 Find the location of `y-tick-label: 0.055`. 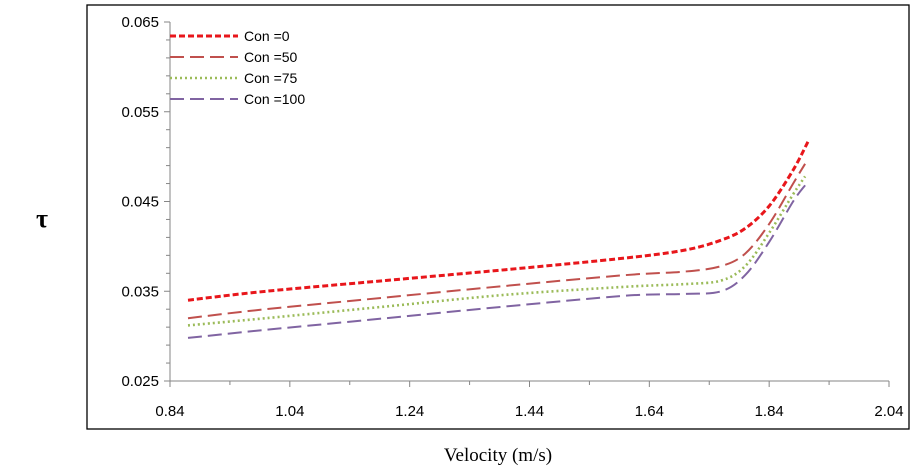

y-tick-label: 0.055 is located at coordinates (140, 112).